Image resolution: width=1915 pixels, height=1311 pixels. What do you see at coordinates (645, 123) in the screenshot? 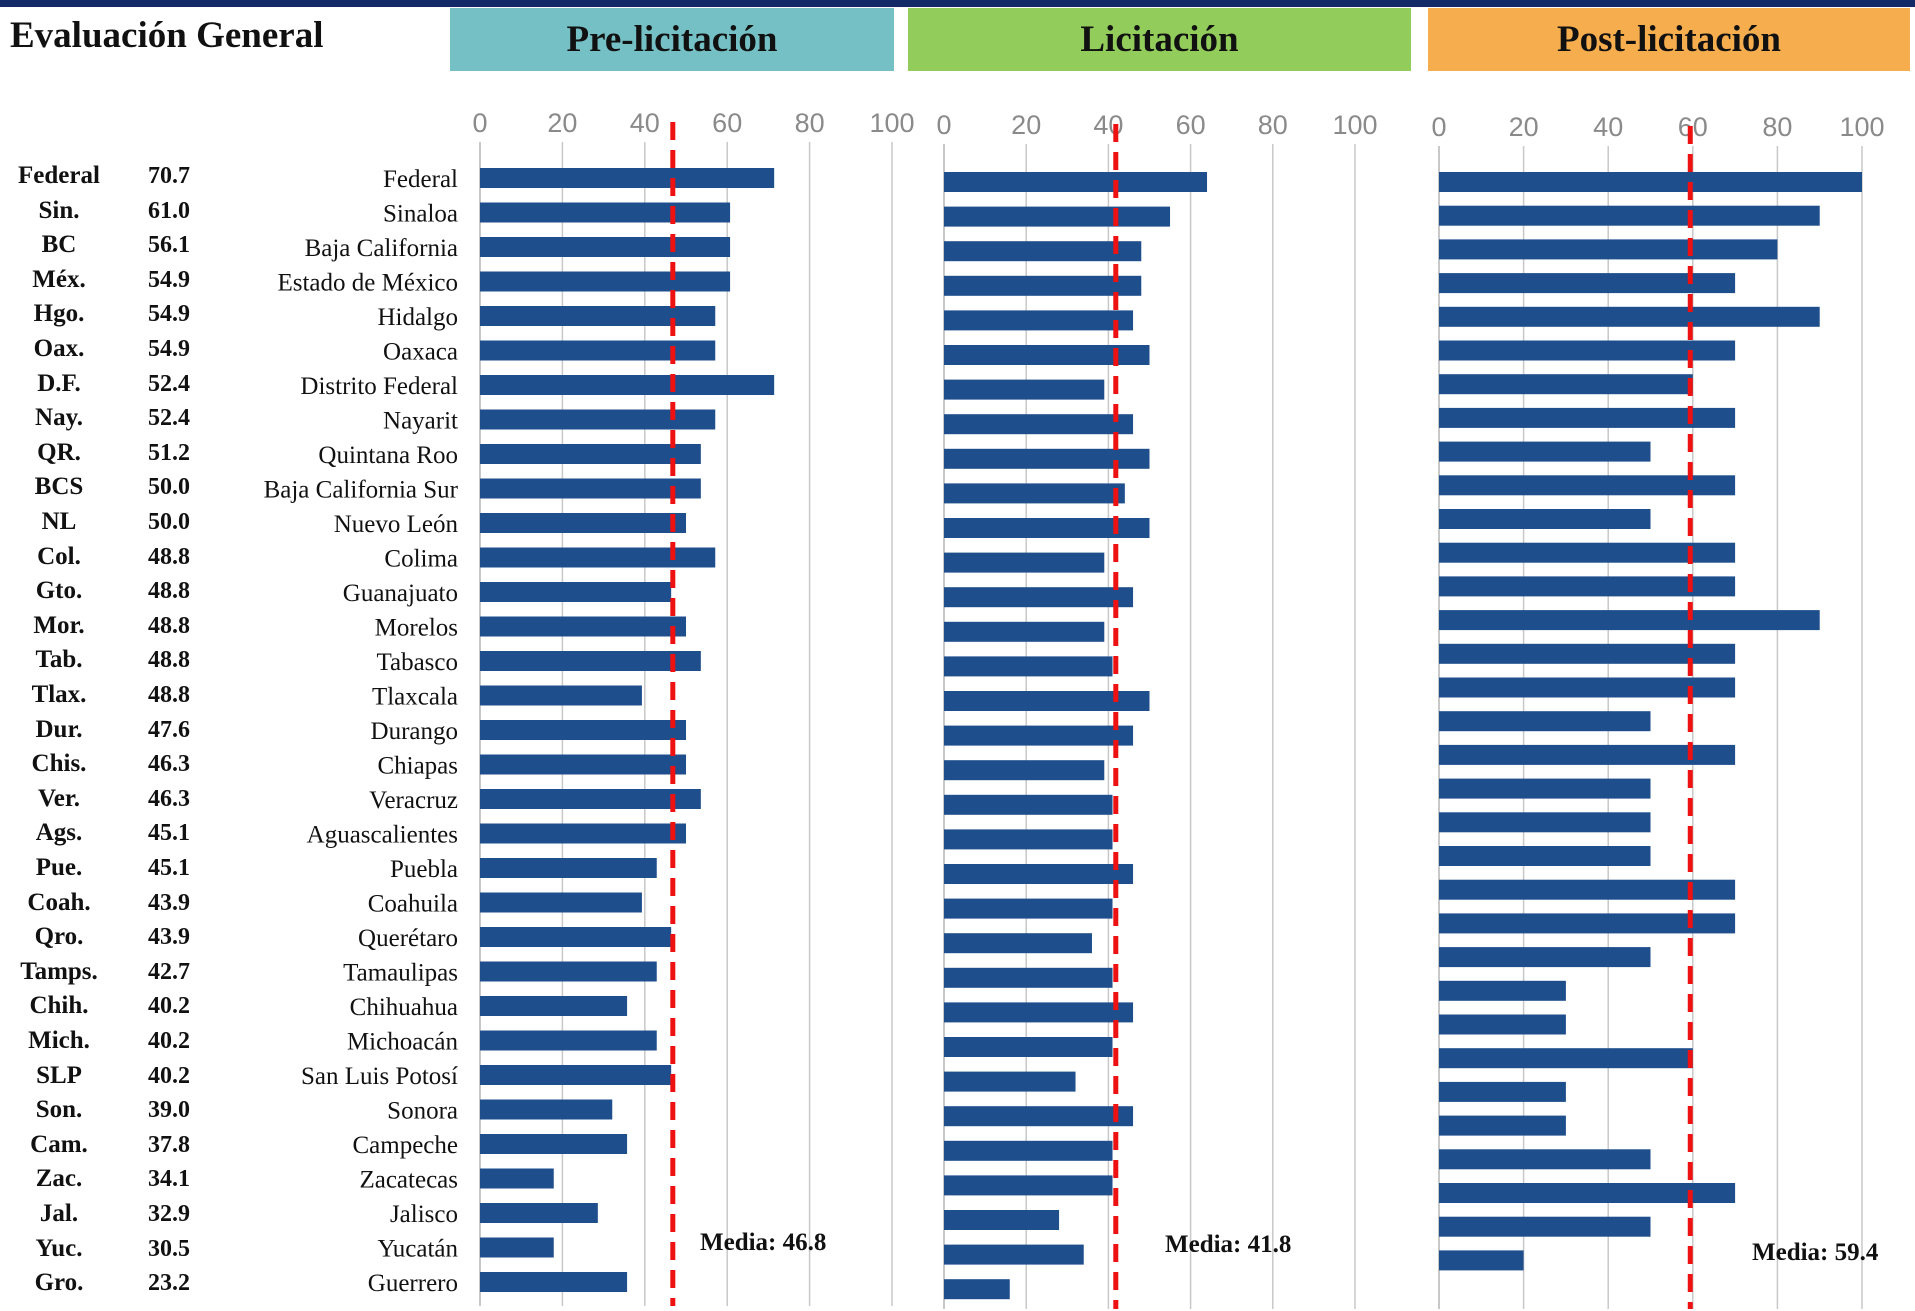
I see `tick-label-pre: 40` at bounding box center [645, 123].